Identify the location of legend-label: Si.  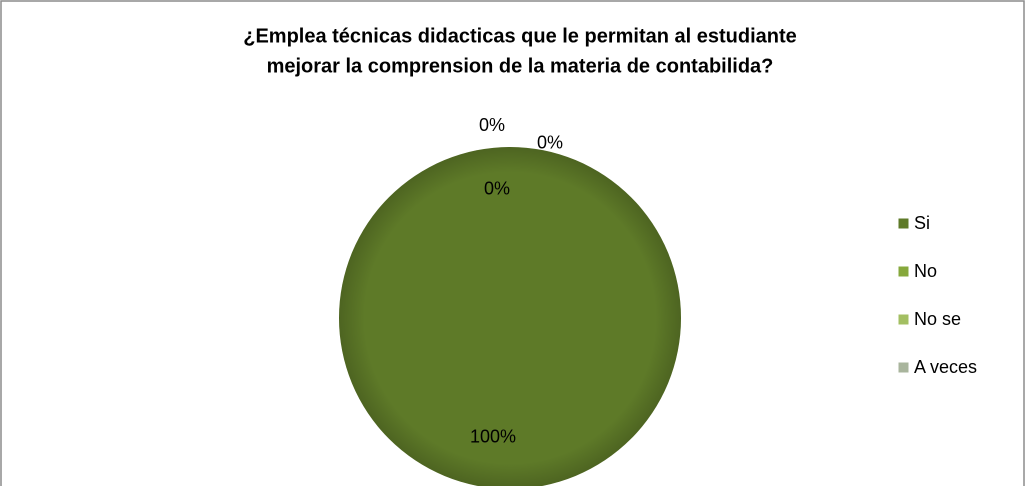
(922, 223).